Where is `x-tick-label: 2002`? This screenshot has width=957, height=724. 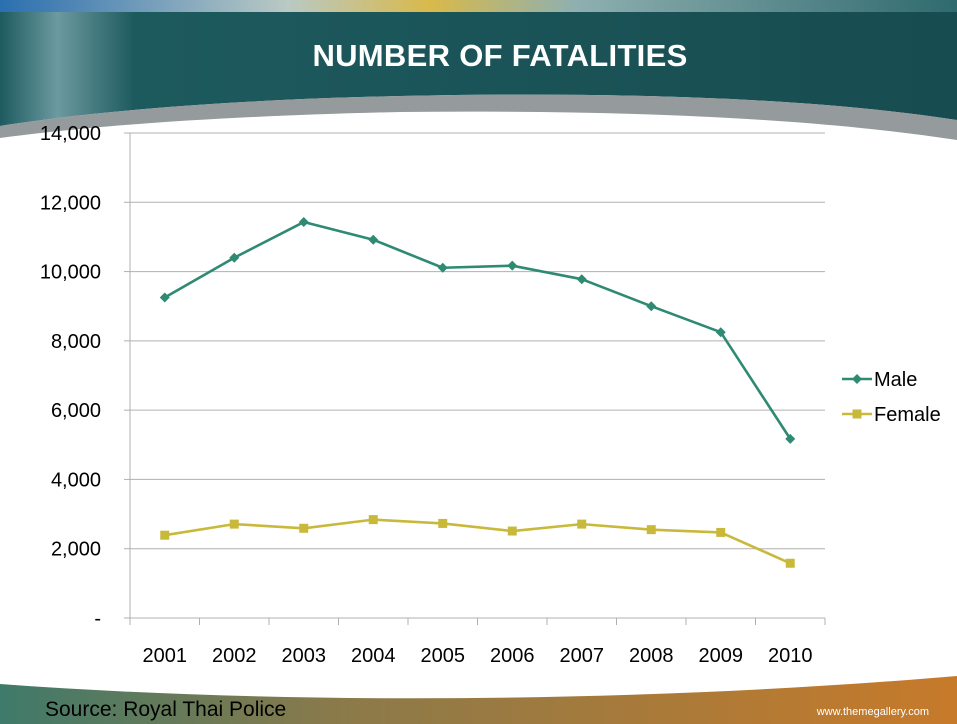 x-tick-label: 2002 is located at coordinates (234, 656).